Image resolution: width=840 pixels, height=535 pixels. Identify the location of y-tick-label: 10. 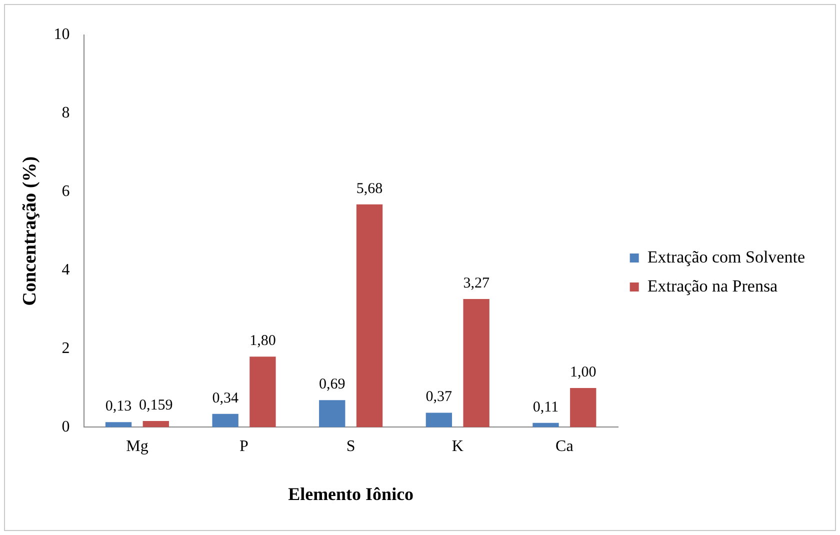
(62, 35).